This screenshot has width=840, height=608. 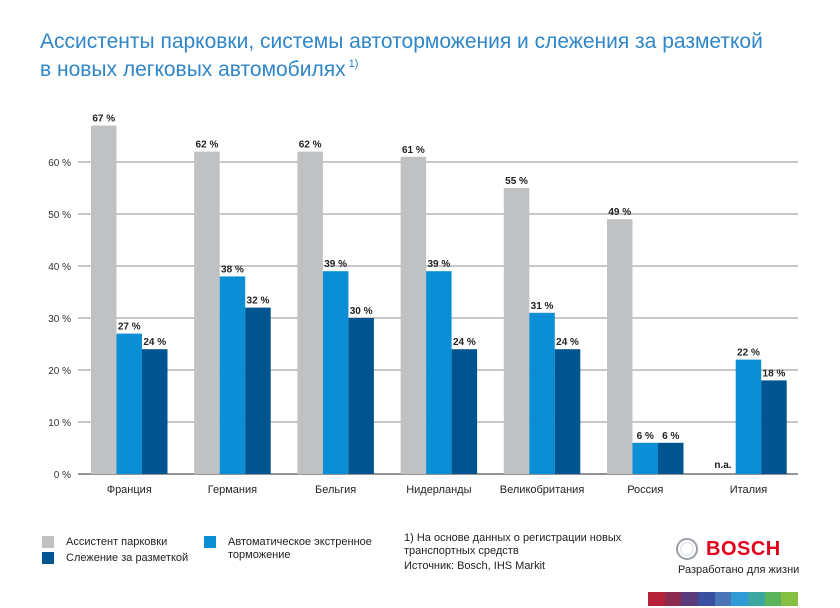 I want to click on y-tick-label: 30 %, so click(x=59, y=319).